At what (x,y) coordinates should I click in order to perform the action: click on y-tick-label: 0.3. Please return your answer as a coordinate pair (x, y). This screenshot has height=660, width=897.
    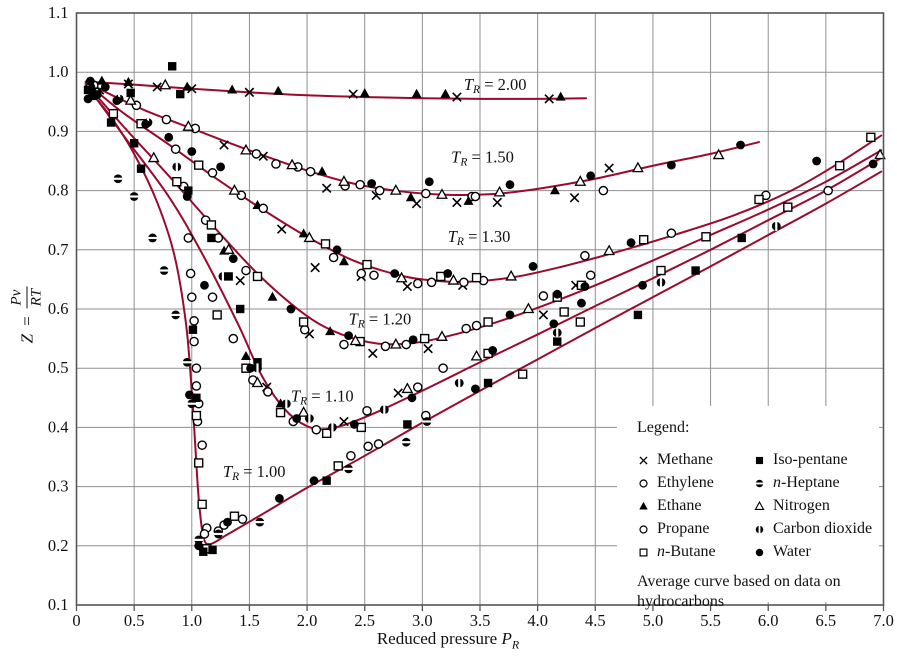
    Looking at the image, I should click on (58, 486).